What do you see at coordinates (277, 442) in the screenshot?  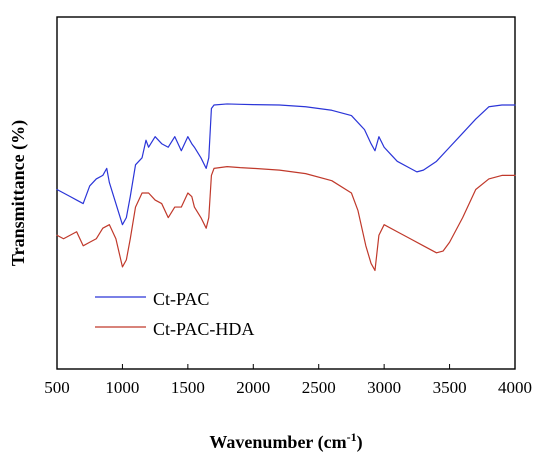 I see `x-axis-label-main: Wavenumber (cm` at bounding box center [277, 442].